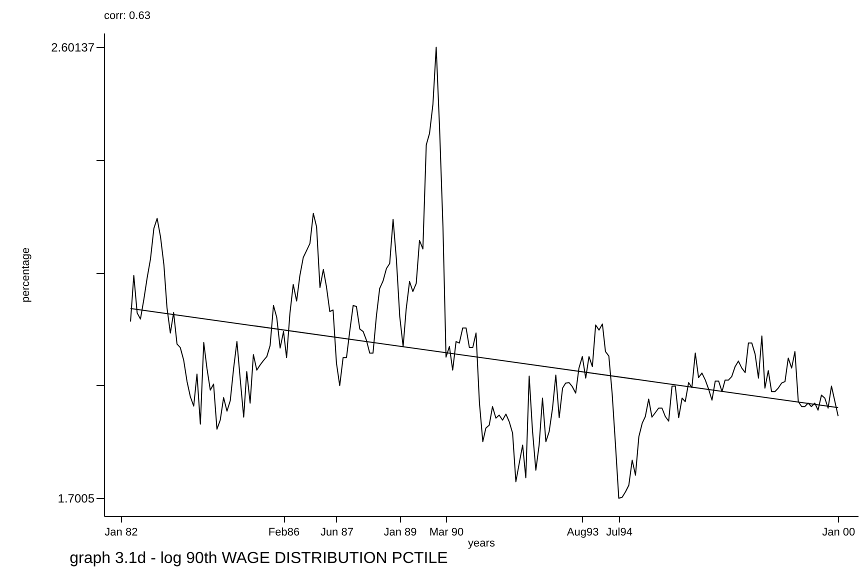  I want to click on y-axis-title: percentage, so click(26, 275).